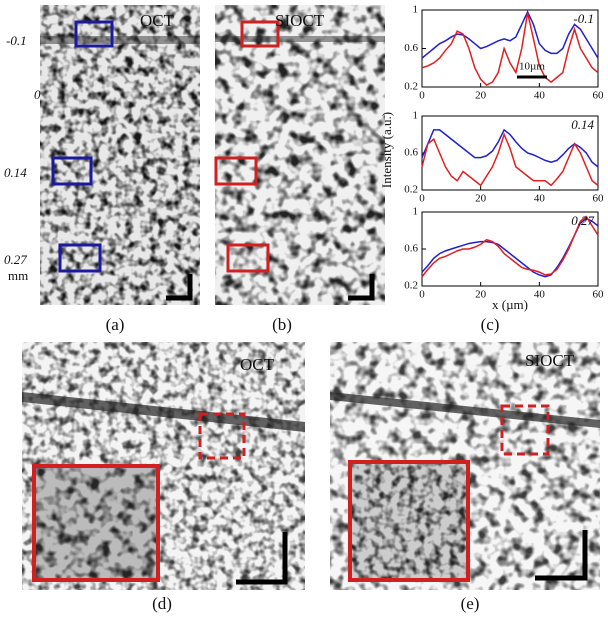 Image resolution: width=608 pixels, height=617 pixels. Describe the element at coordinates (490, 324) in the screenshot. I see `panel-label: (c)` at that location.